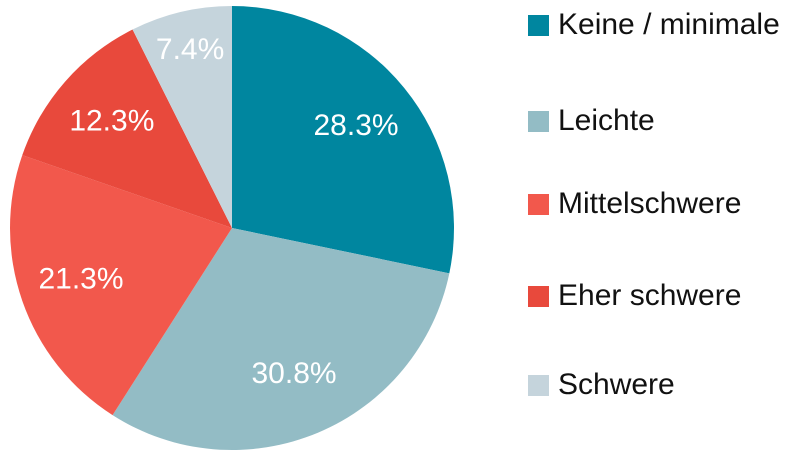 This screenshot has width=789, height=450. I want to click on data-label: 30.8%, so click(293, 373).